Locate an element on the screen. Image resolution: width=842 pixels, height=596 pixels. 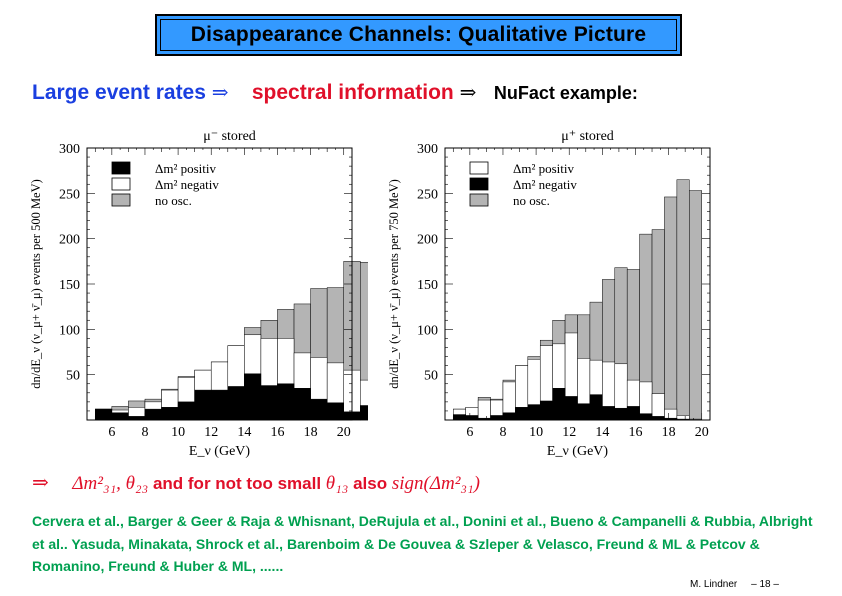
title-inner-frame is located at coordinates (418, 35).